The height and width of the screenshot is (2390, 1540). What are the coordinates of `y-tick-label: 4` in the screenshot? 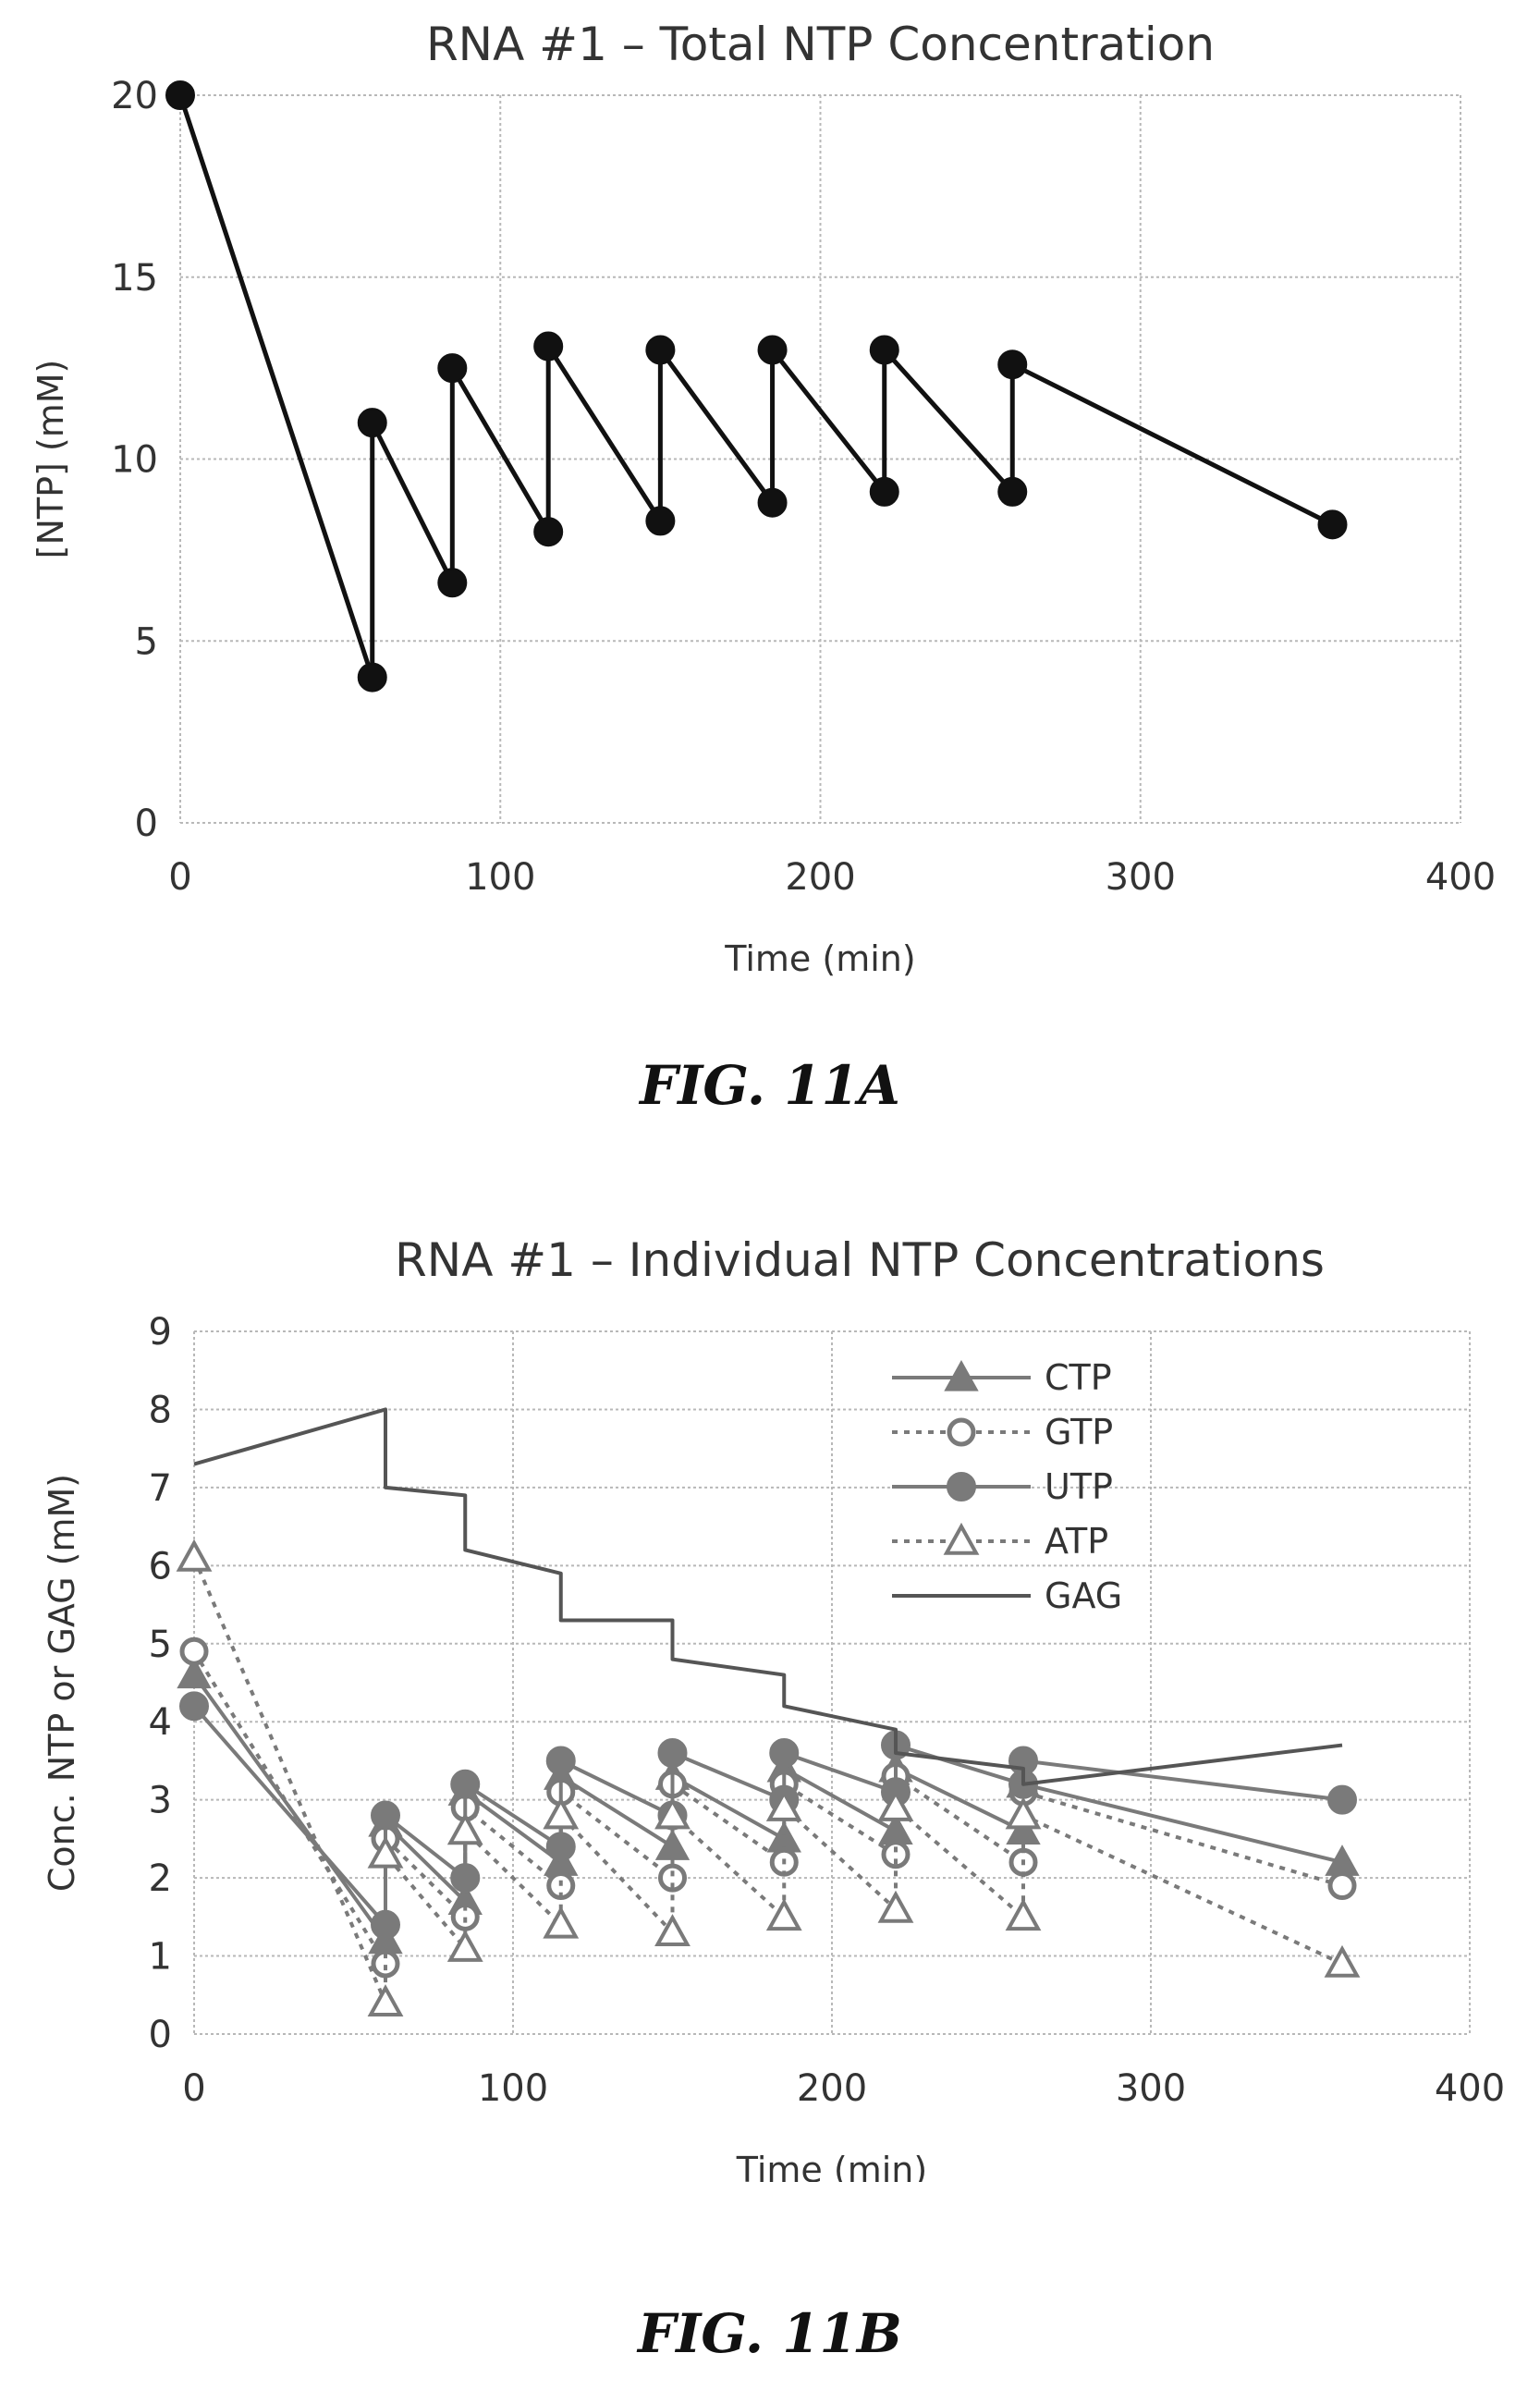 It's located at (160, 1722).